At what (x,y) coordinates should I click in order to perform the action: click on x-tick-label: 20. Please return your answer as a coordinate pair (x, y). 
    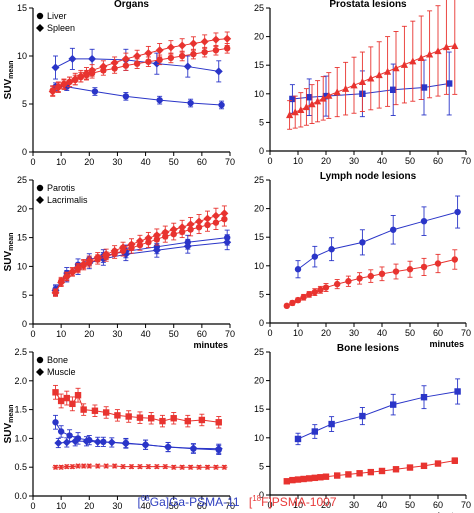
    Looking at the image, I should click on (326, 333).